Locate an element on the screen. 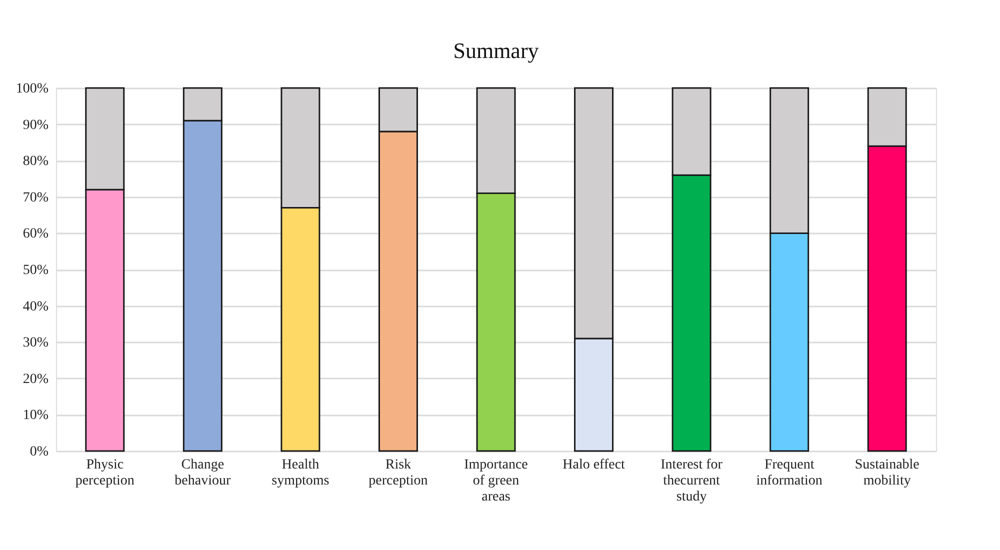 This screenshot has width=1000, height=550. x-tick-label: Halo effect is located at coordinates (594, 465).